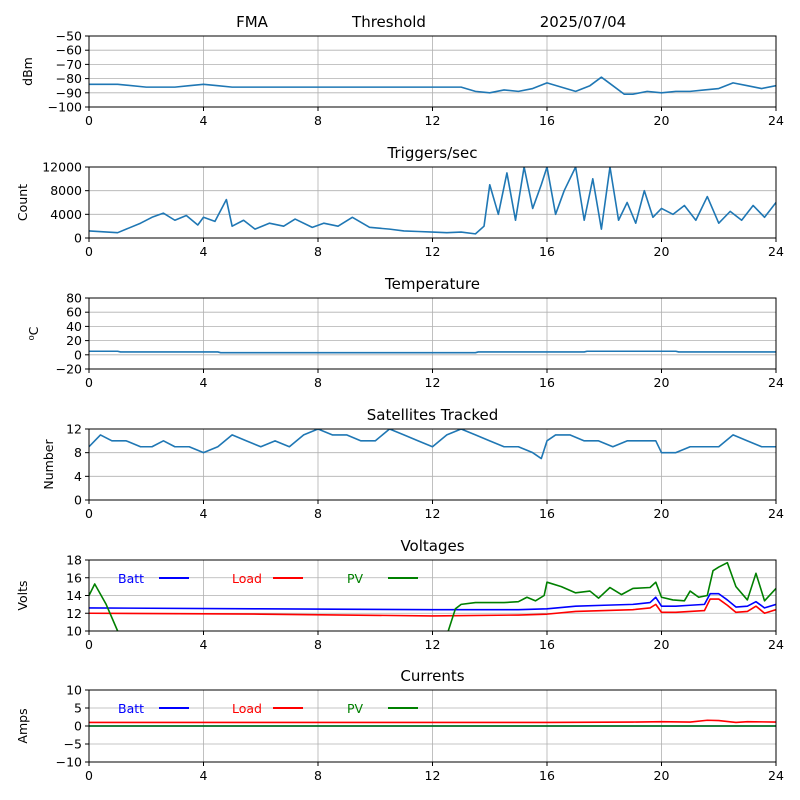  I want to click on y-tick-label: −60, so click(69, 50).